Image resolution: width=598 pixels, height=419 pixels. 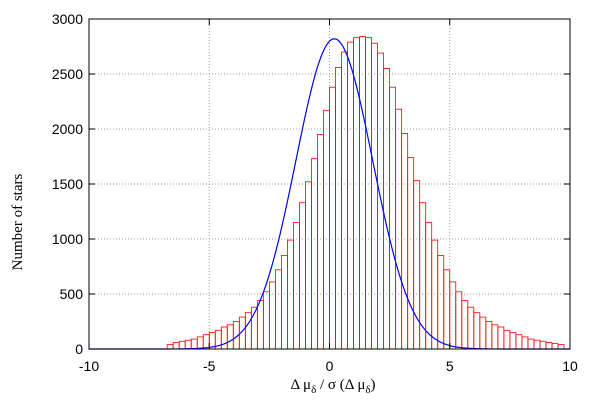 What do you see at coordinates (67, 74) in the screenshot?
I see `y-tick-label: 2500` at bounding box center [67, 74].